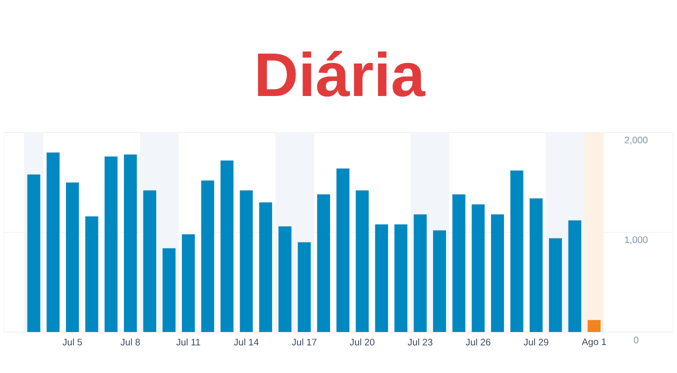  Describe the element at coordinates (362, 342) in the screenshot. I see `x-tick-label: Jul 20` at that location.